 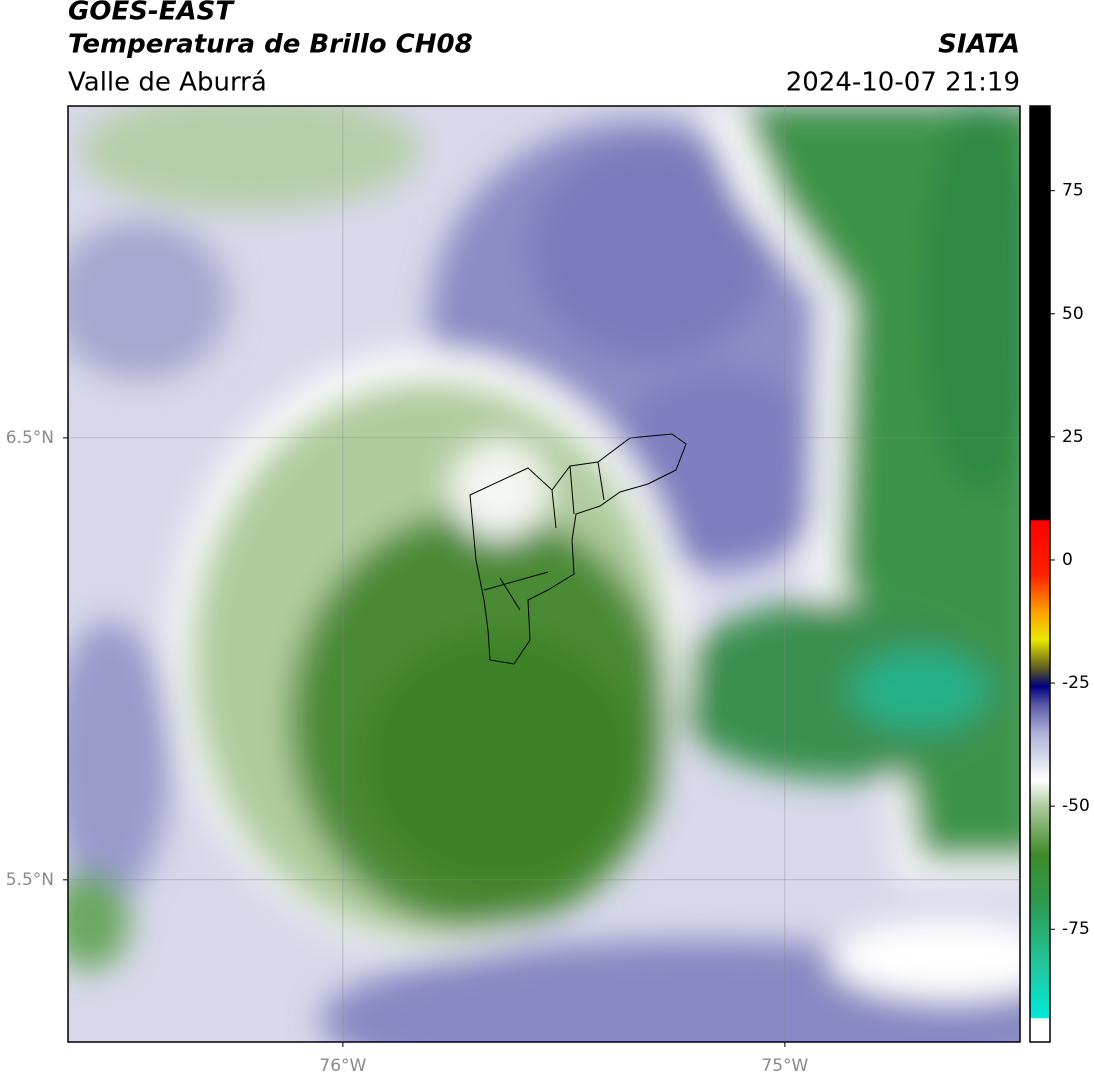 What do you see at coordinates (270, 45) in the screenshot?
I see `subtitle: Temperatura de Brillo CH08` at bounding box center [270, 45].